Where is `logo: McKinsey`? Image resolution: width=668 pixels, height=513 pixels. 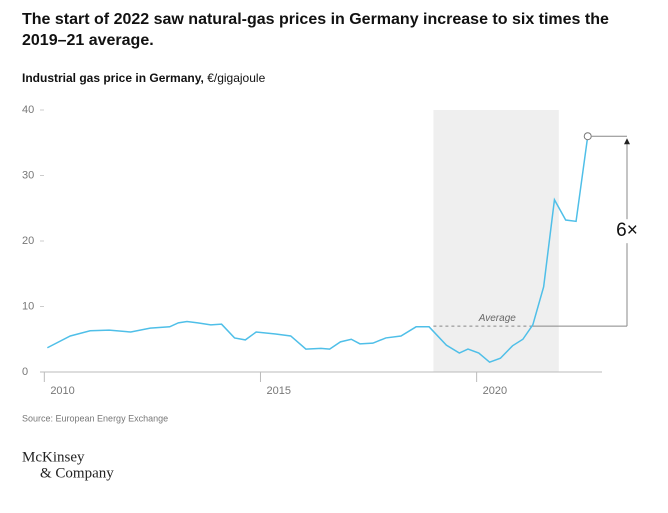
logo: McKinsey is located at coordinates (53, 457).